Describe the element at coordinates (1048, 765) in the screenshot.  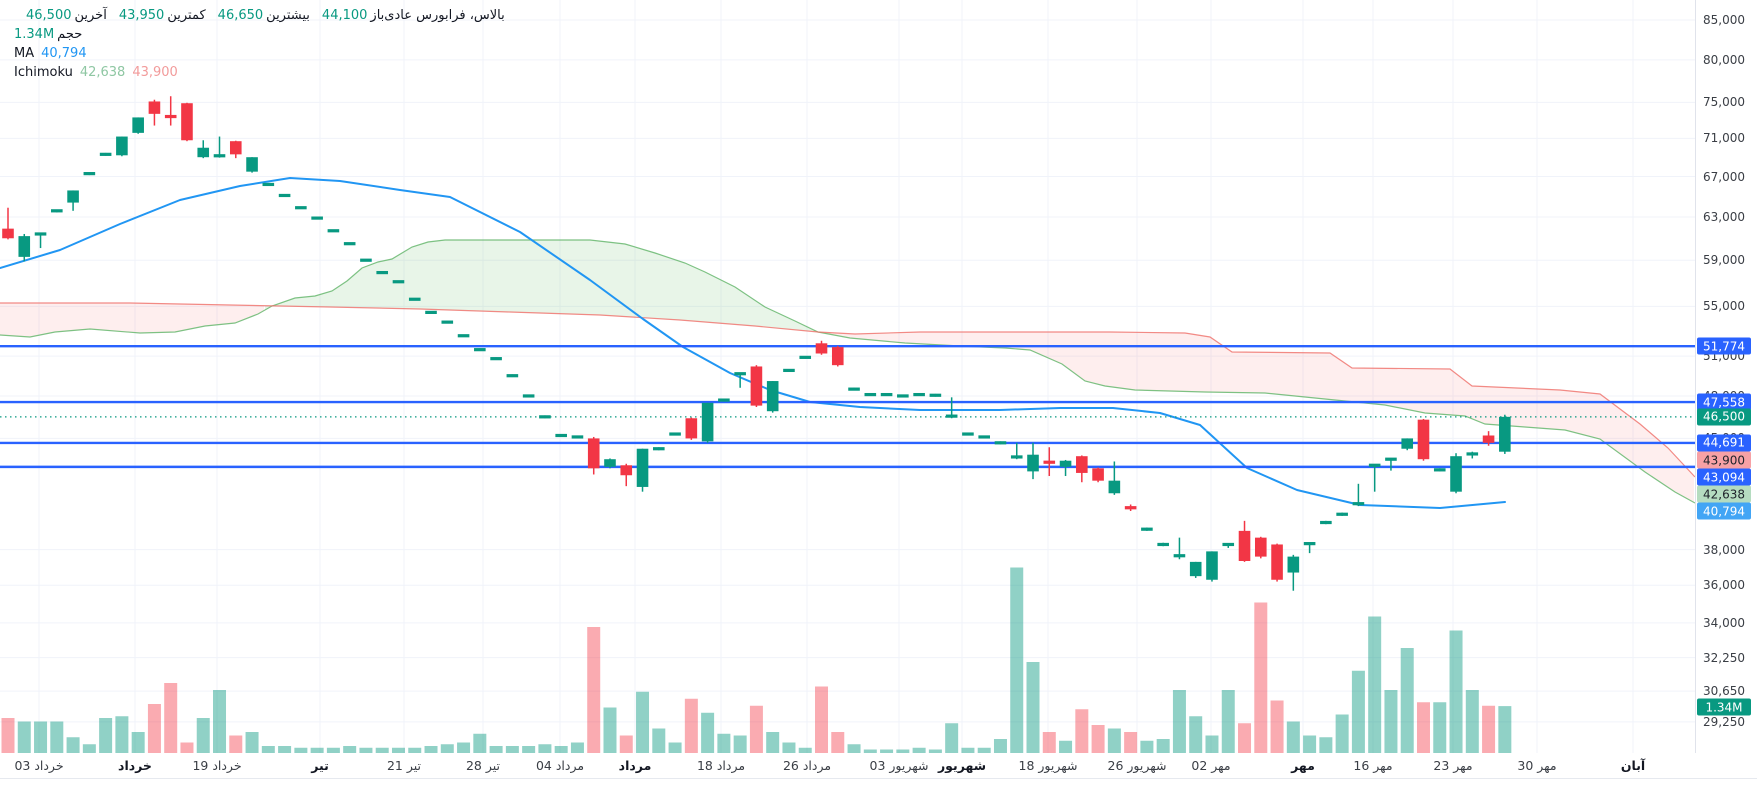
I see `time-tick: 18 شهریور` at that location.